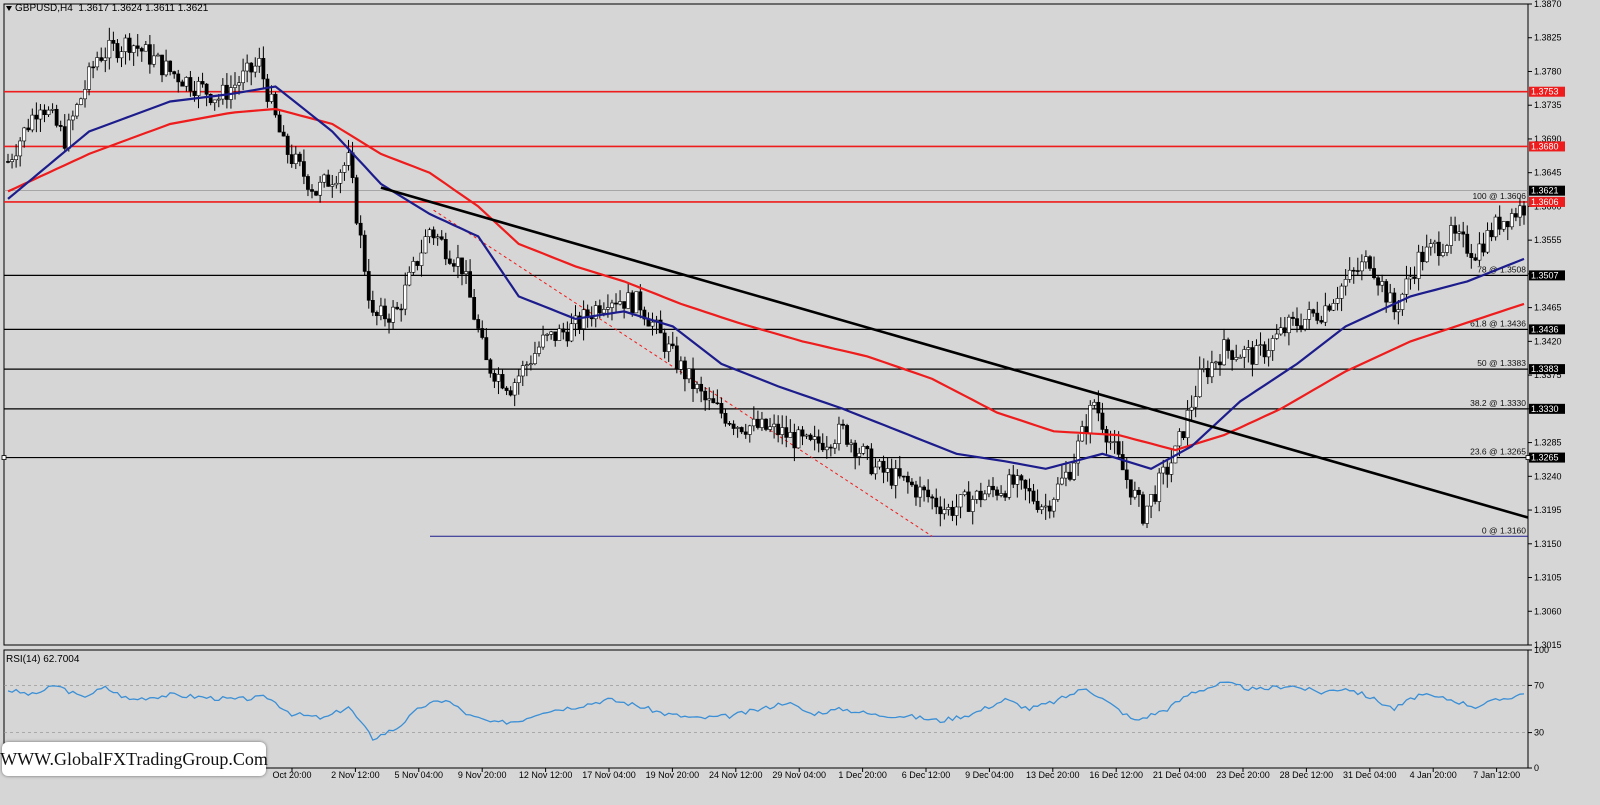  Describe the element at coordinates (926, 775) in the screenshot. I see `x-tick-label: 6 Dec 12:00` at that location.